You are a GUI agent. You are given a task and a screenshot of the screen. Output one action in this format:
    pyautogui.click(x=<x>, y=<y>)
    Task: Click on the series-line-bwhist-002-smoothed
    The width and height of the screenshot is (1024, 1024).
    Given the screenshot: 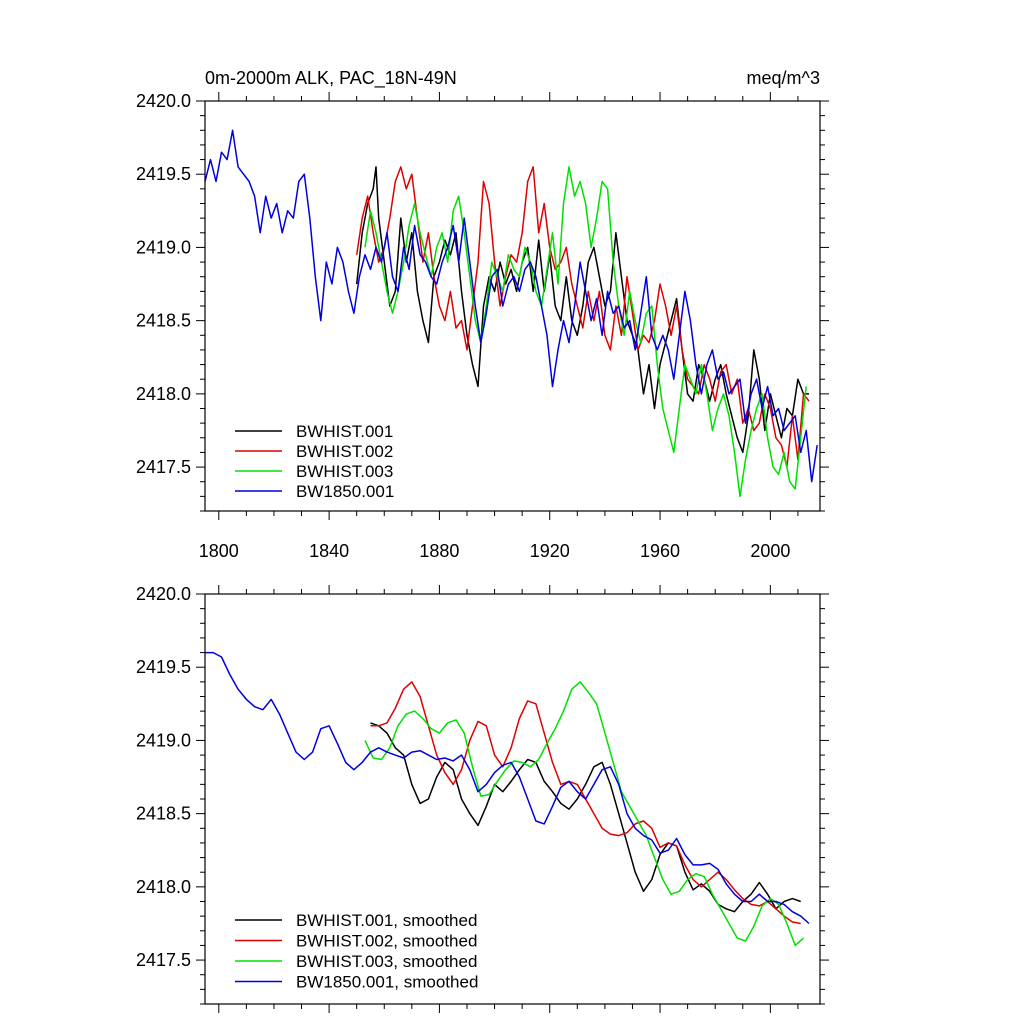 What is the action you would take?
    pyautogui.click(x=585, y=803)
    